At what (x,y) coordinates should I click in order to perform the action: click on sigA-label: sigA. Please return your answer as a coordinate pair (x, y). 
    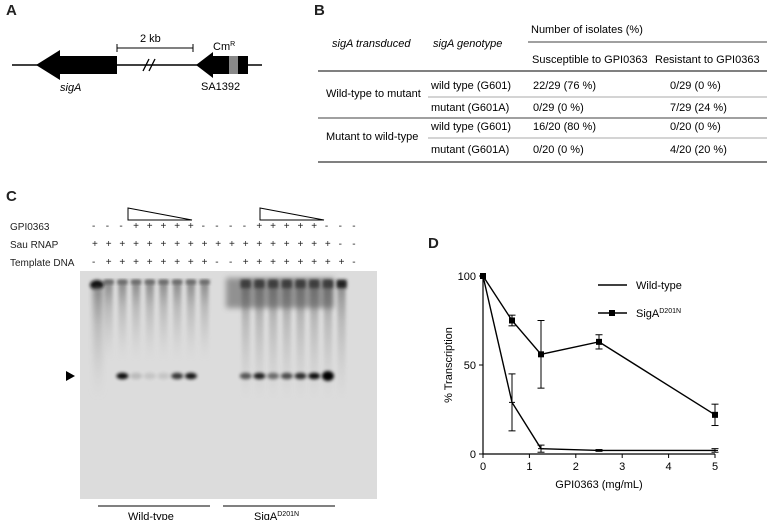
    Looking at the image, I should click on (70, 88).